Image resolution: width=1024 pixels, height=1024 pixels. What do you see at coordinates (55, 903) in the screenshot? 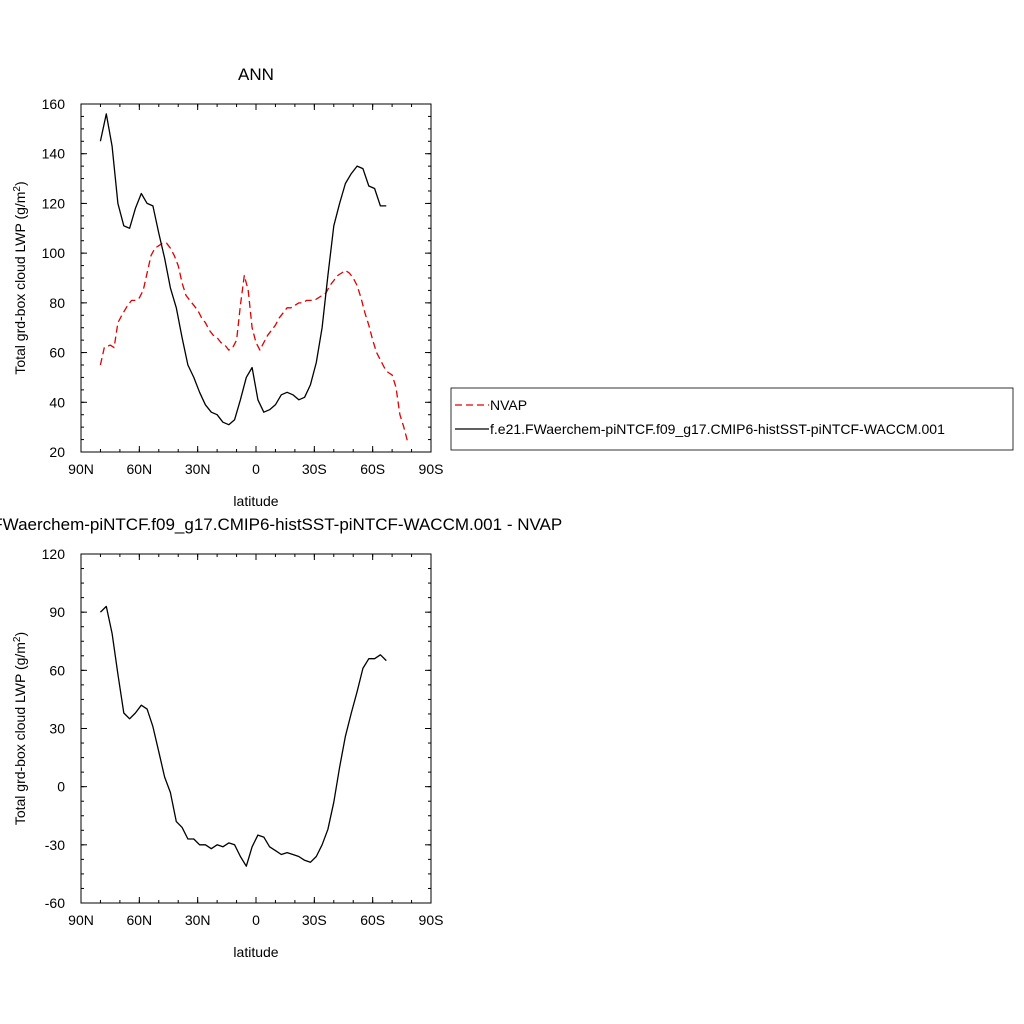
I see `y-tick-label: -60` at bounding box center [55, 903].